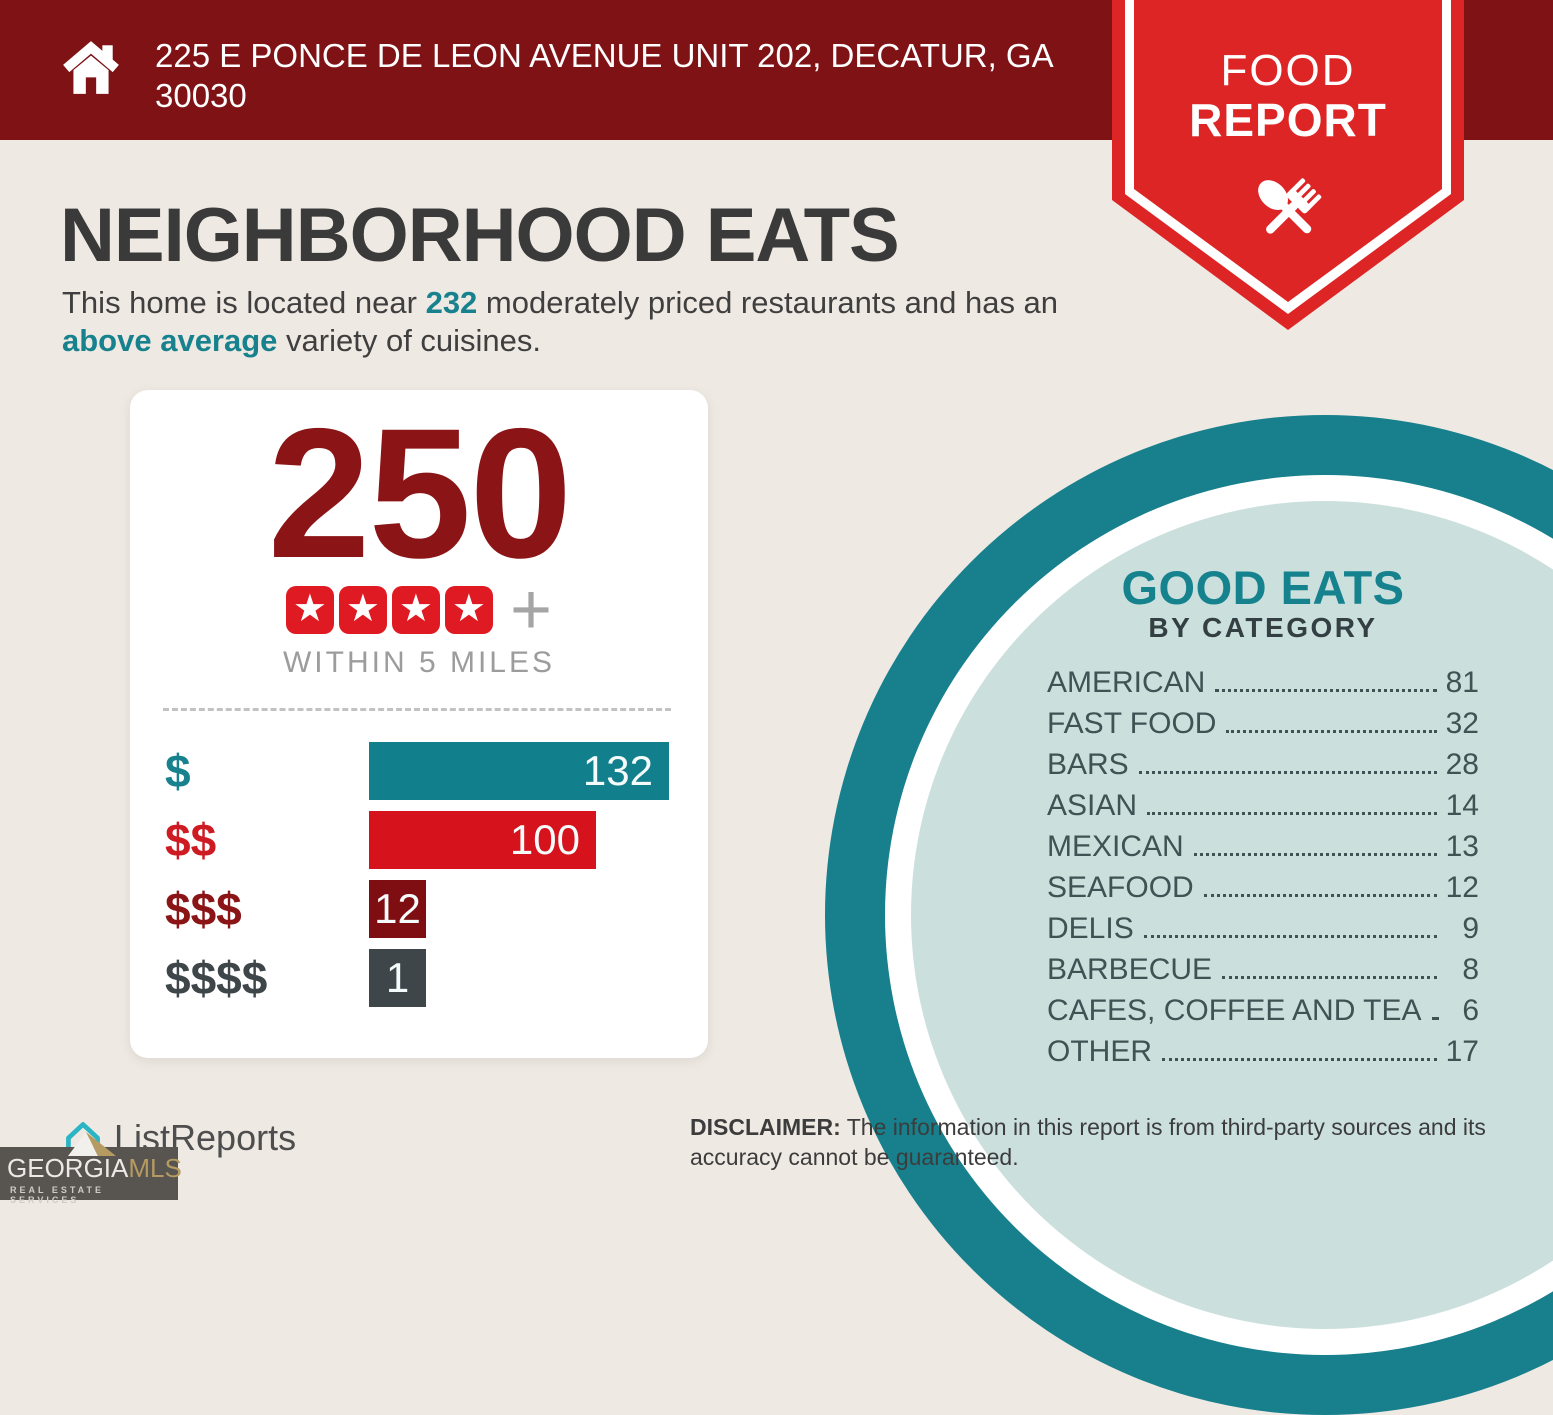 The width and height of the screenshot is (1553, 1415). I want to click on chart-row: $ 132, so click(419, 771).